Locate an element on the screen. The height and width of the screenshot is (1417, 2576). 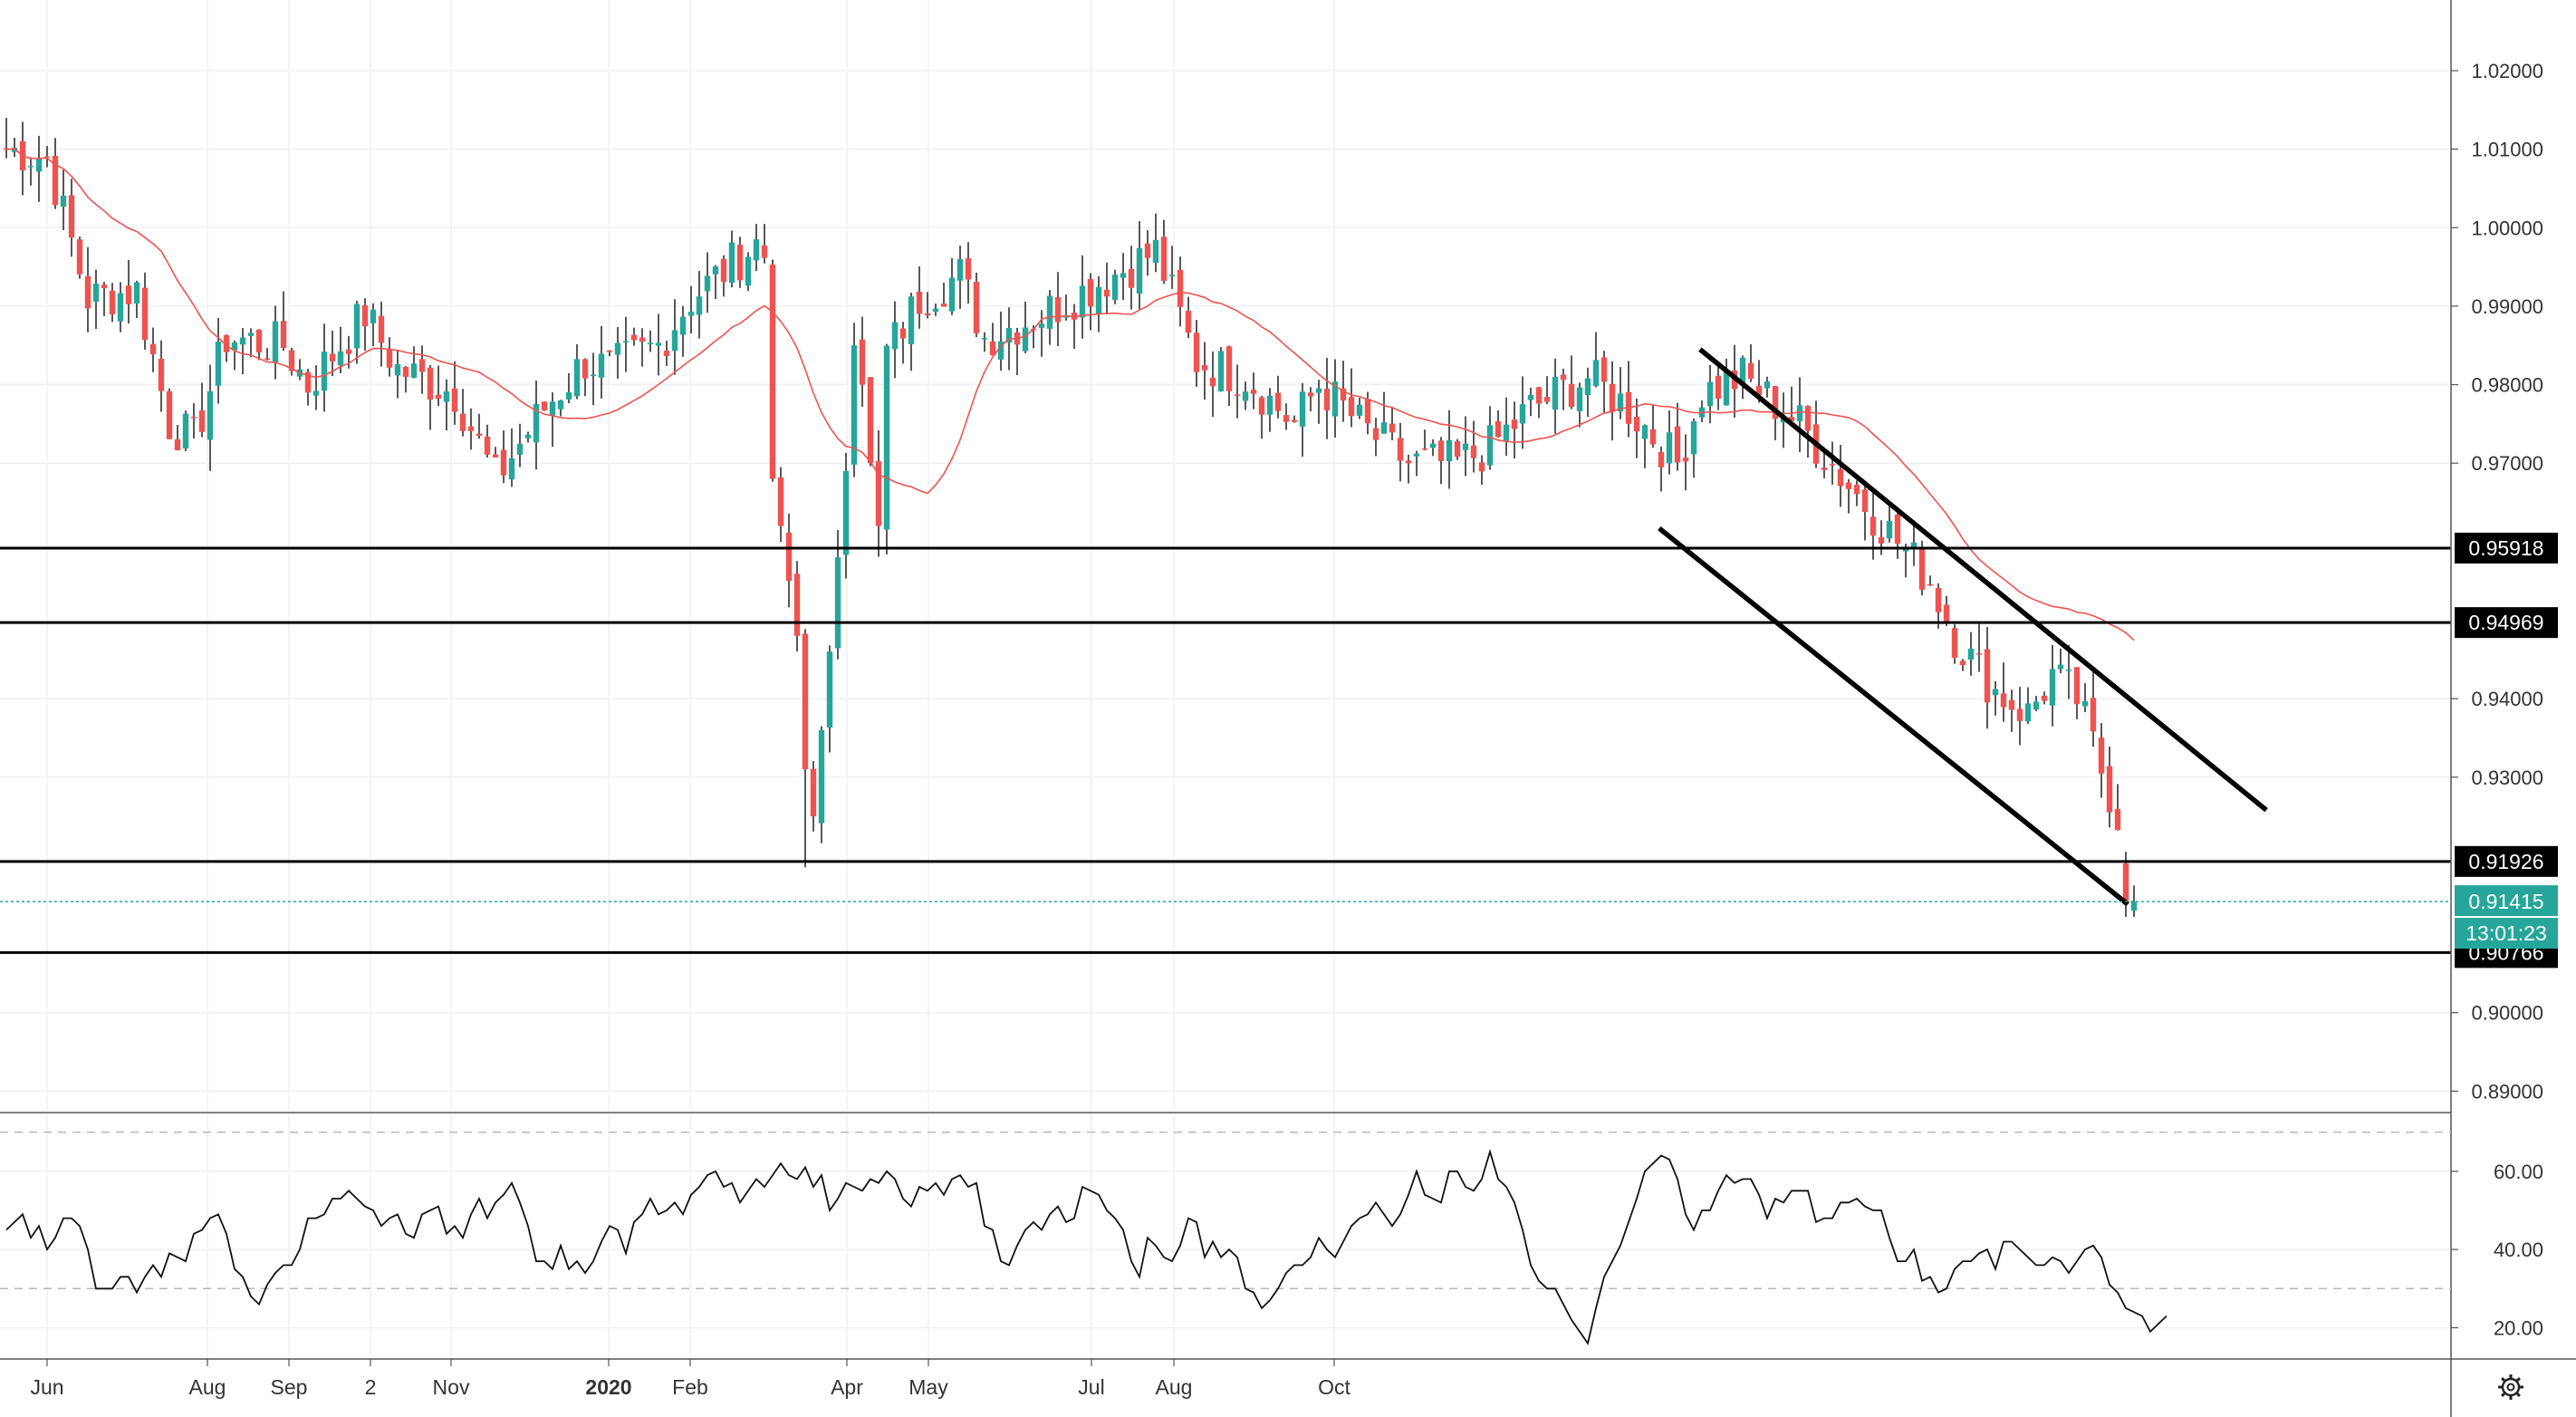
time-axis-label: Sep is located at coordinates (289, 1387).